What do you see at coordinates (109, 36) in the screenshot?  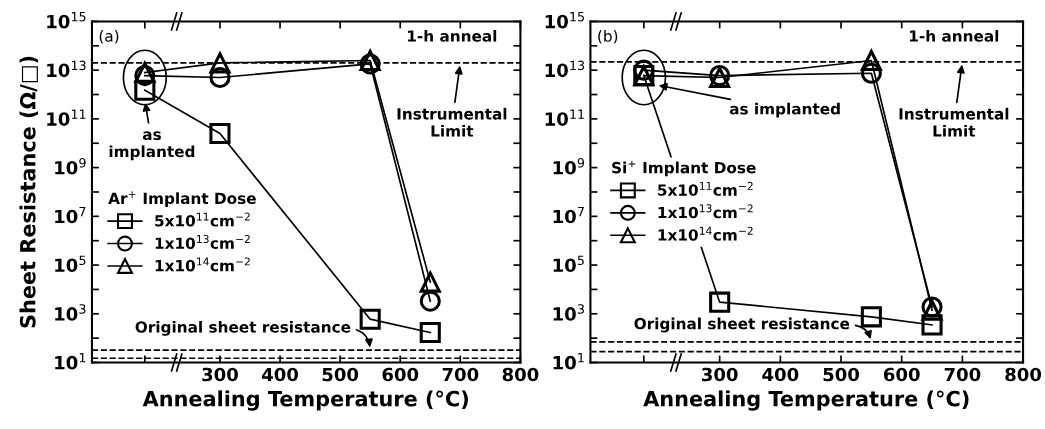 I see `annotation: (a)` at bounding box center [109, 36].